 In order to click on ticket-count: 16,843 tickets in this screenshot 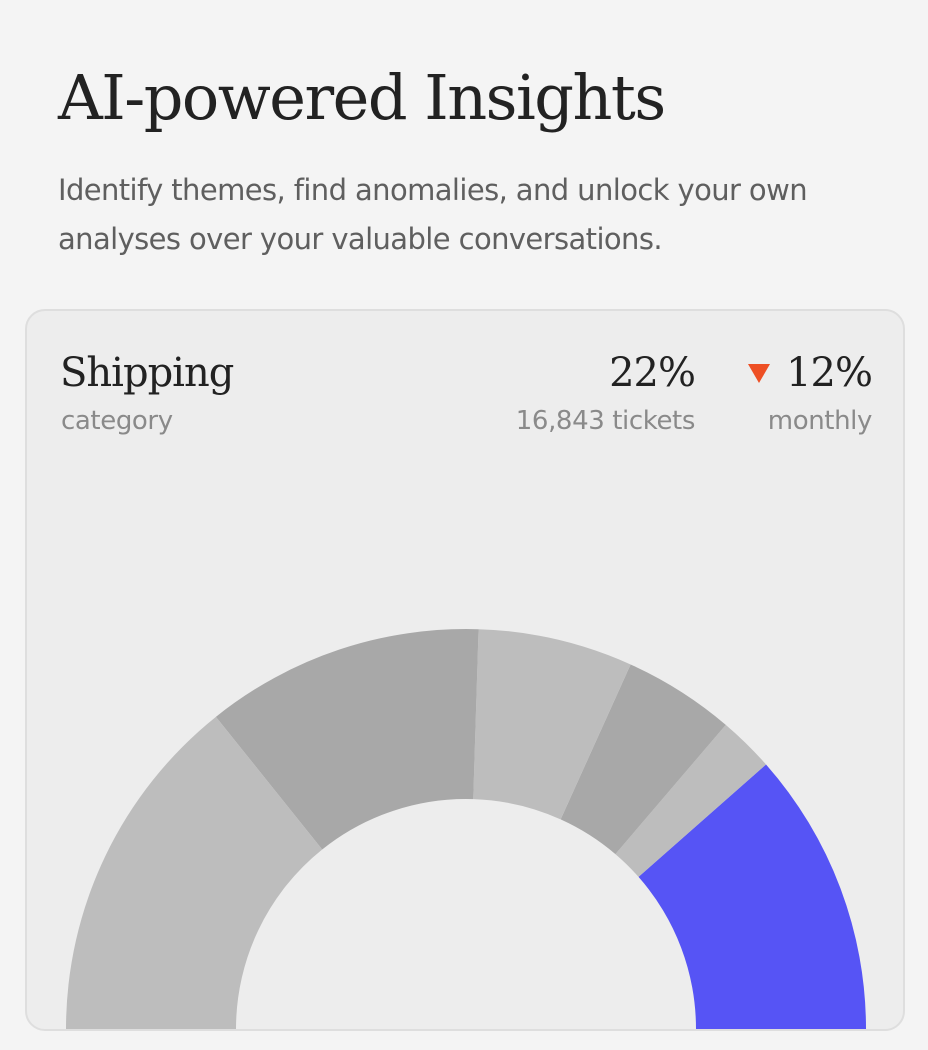, I will do `click(605, 421)`.